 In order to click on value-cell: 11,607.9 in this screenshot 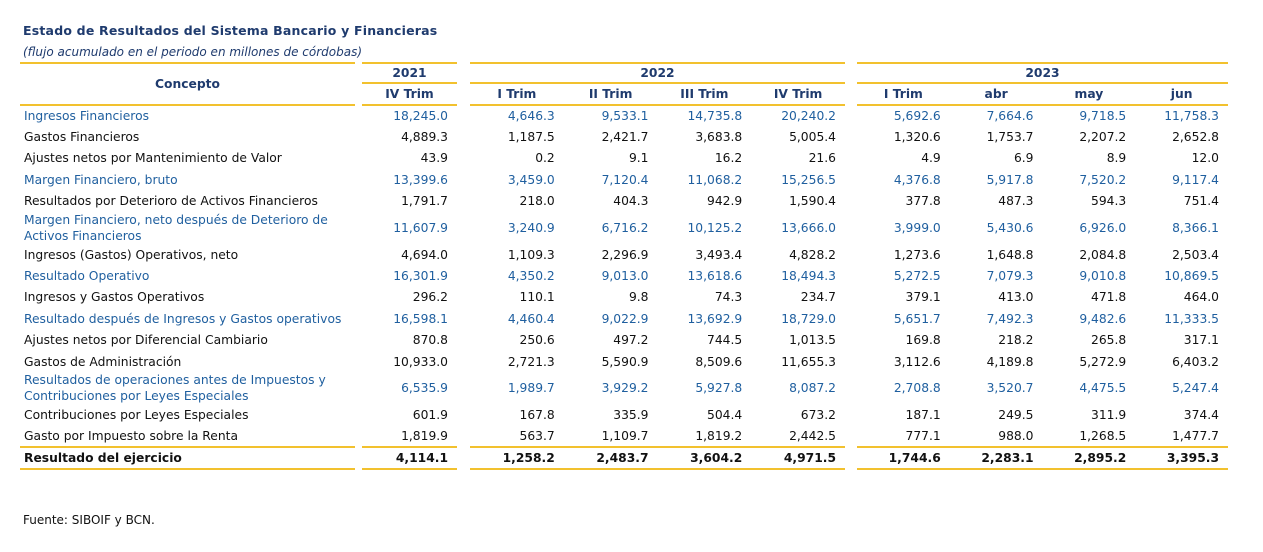, I will do `click(420, 227)`.